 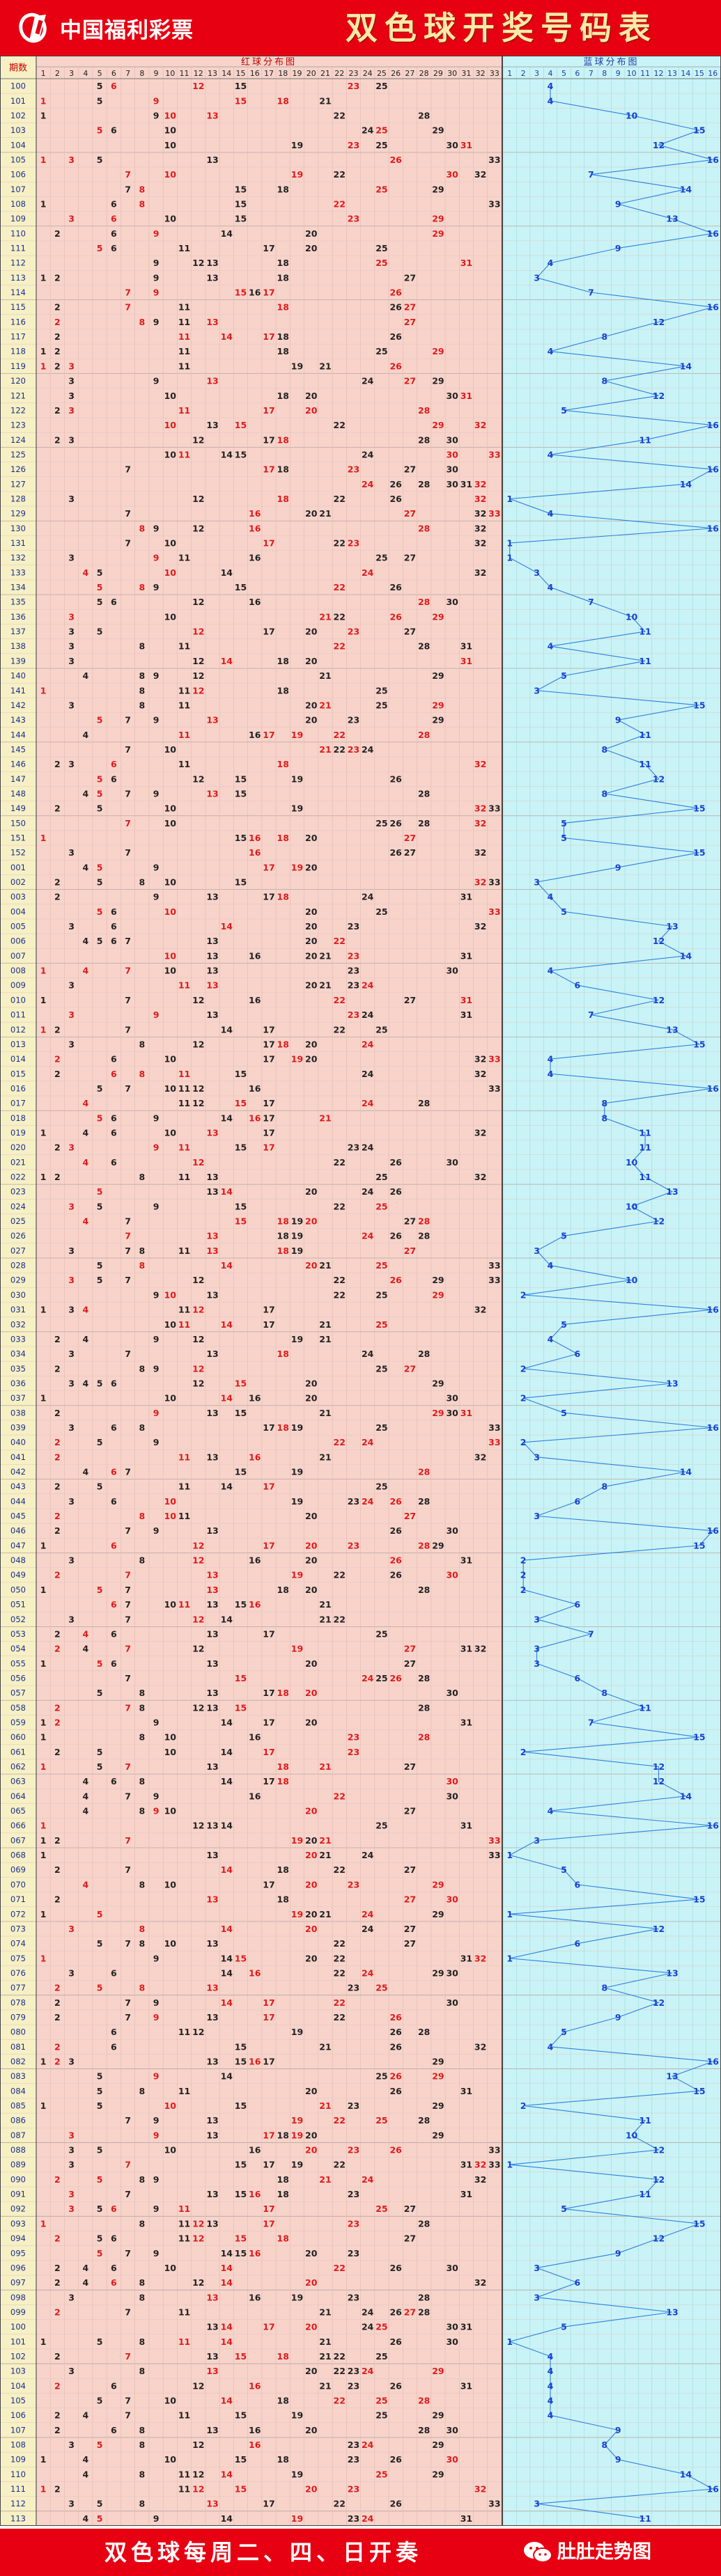 What do you see at coordinates (604, 73) in the screenshot?
I see `blue-column-number: 8` at bounding box center [604, 73].